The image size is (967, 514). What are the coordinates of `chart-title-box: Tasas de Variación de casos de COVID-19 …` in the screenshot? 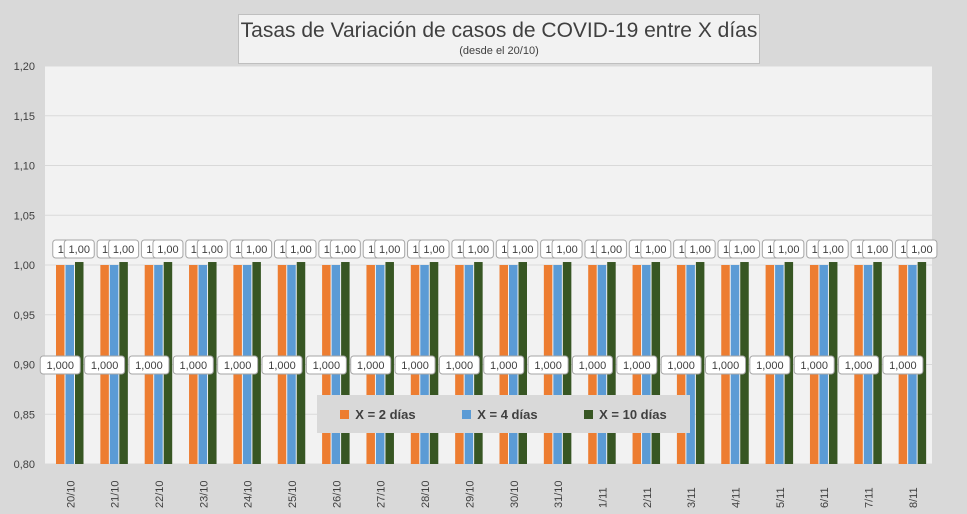 It's located at (499, 39).